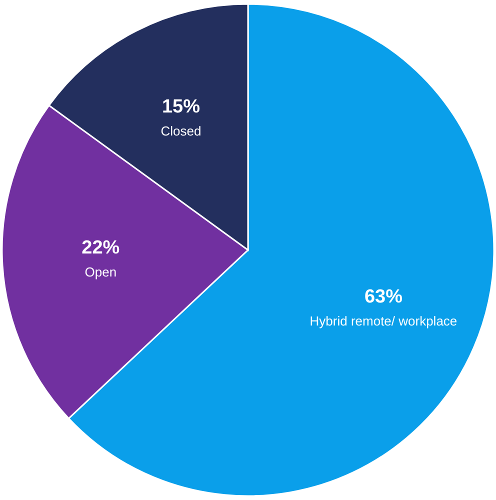 The image size is (496, 500). Describe the element at coordinates (101, 247) in the screenshot. I see `data-label: 22%` at that location.